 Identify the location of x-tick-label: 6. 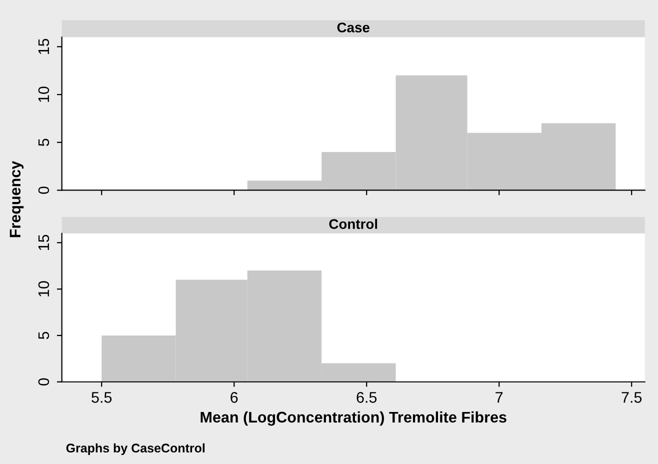
(234, 397).